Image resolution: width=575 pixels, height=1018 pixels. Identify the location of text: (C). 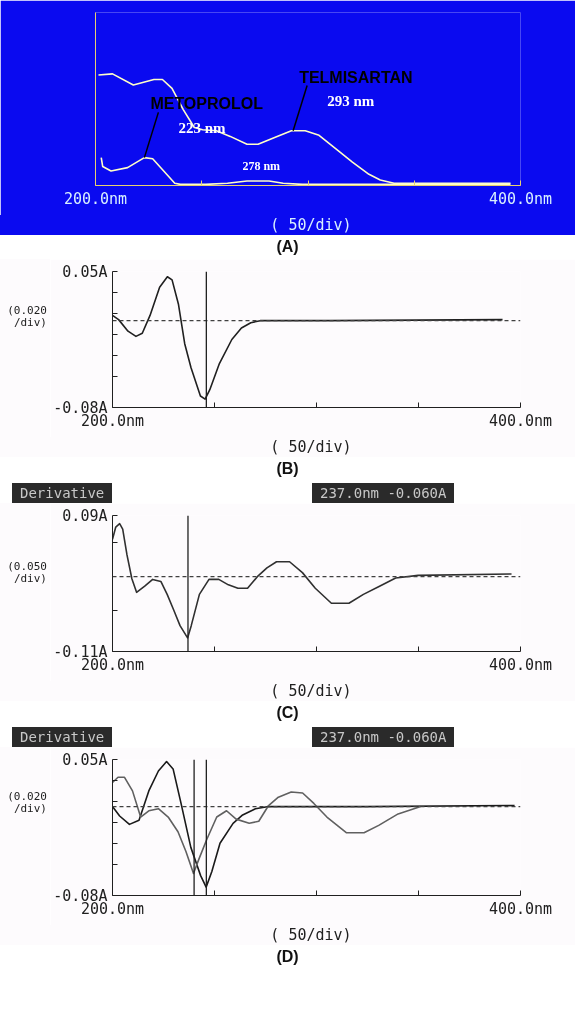
(287, 713).